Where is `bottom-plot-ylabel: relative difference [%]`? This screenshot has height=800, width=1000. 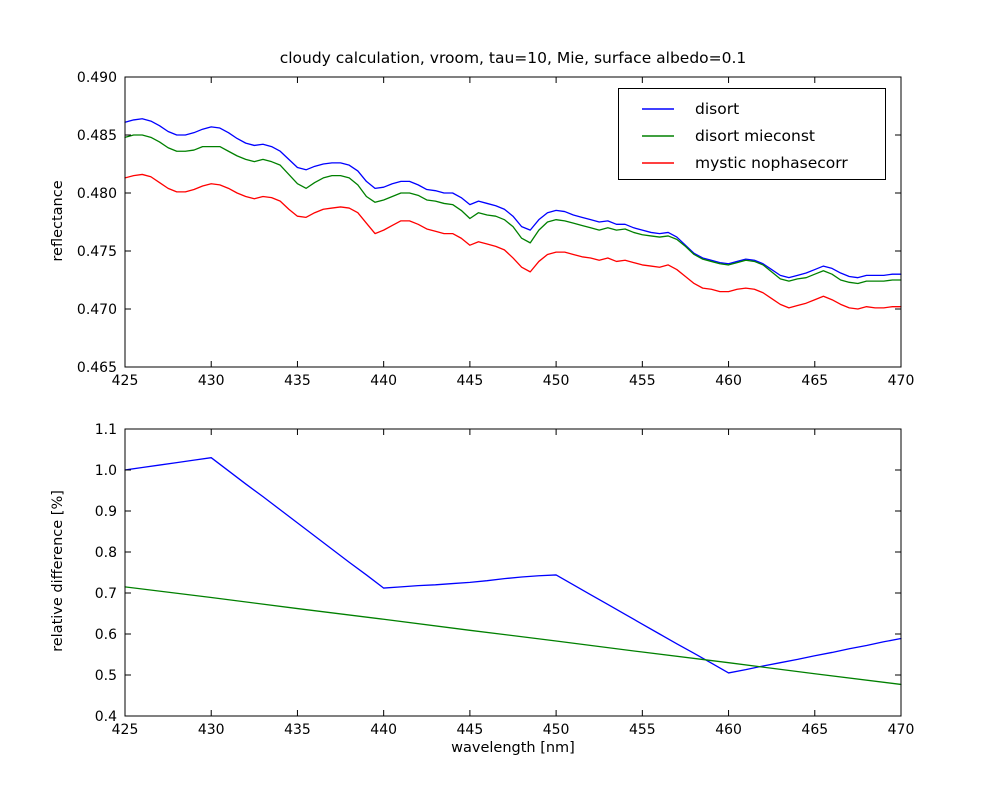 bottom-plot-ylabel: relative difference [%] is located at coordinates (58, 571).